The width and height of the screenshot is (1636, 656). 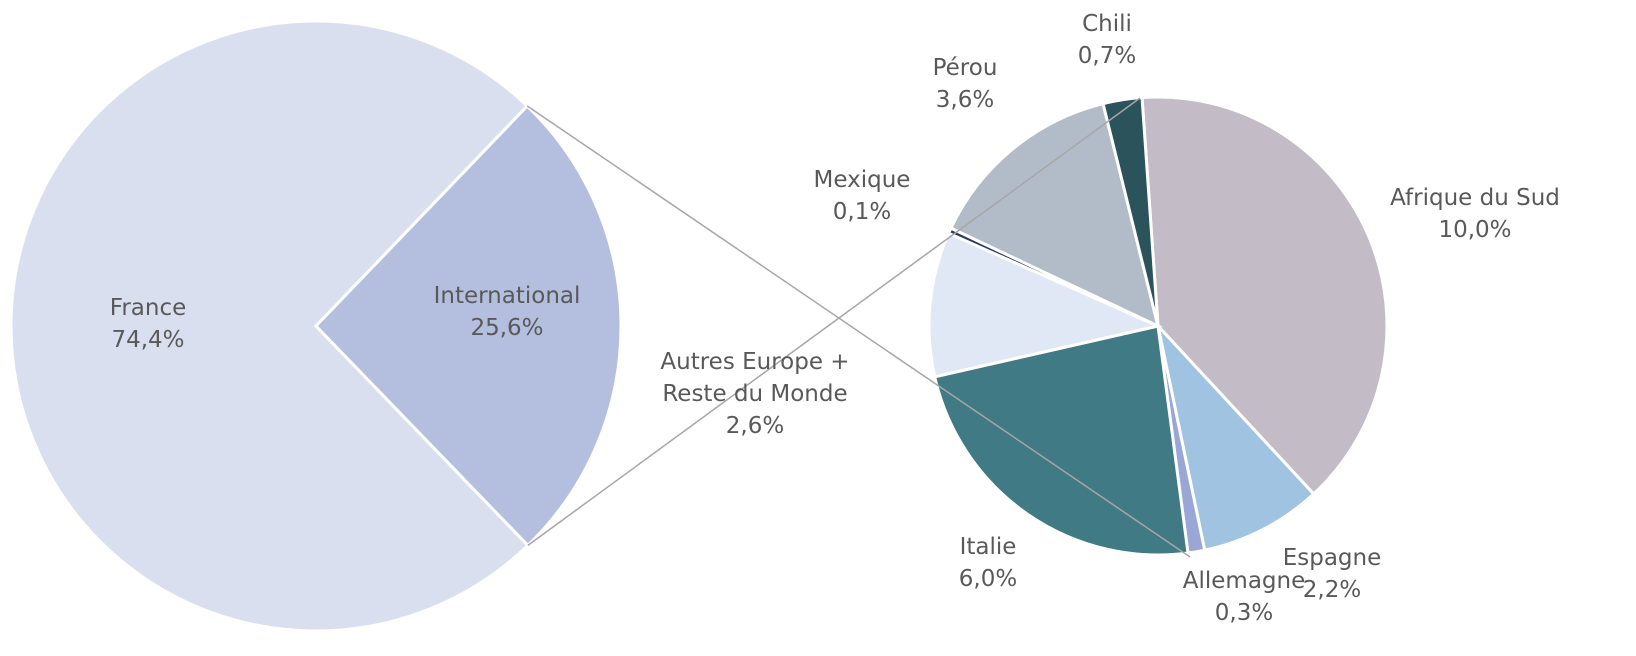 What do you see at coordinates (148, 340) in the screenshot?
I see `slice-value: 74,4%` at bounding box center [148, 340].